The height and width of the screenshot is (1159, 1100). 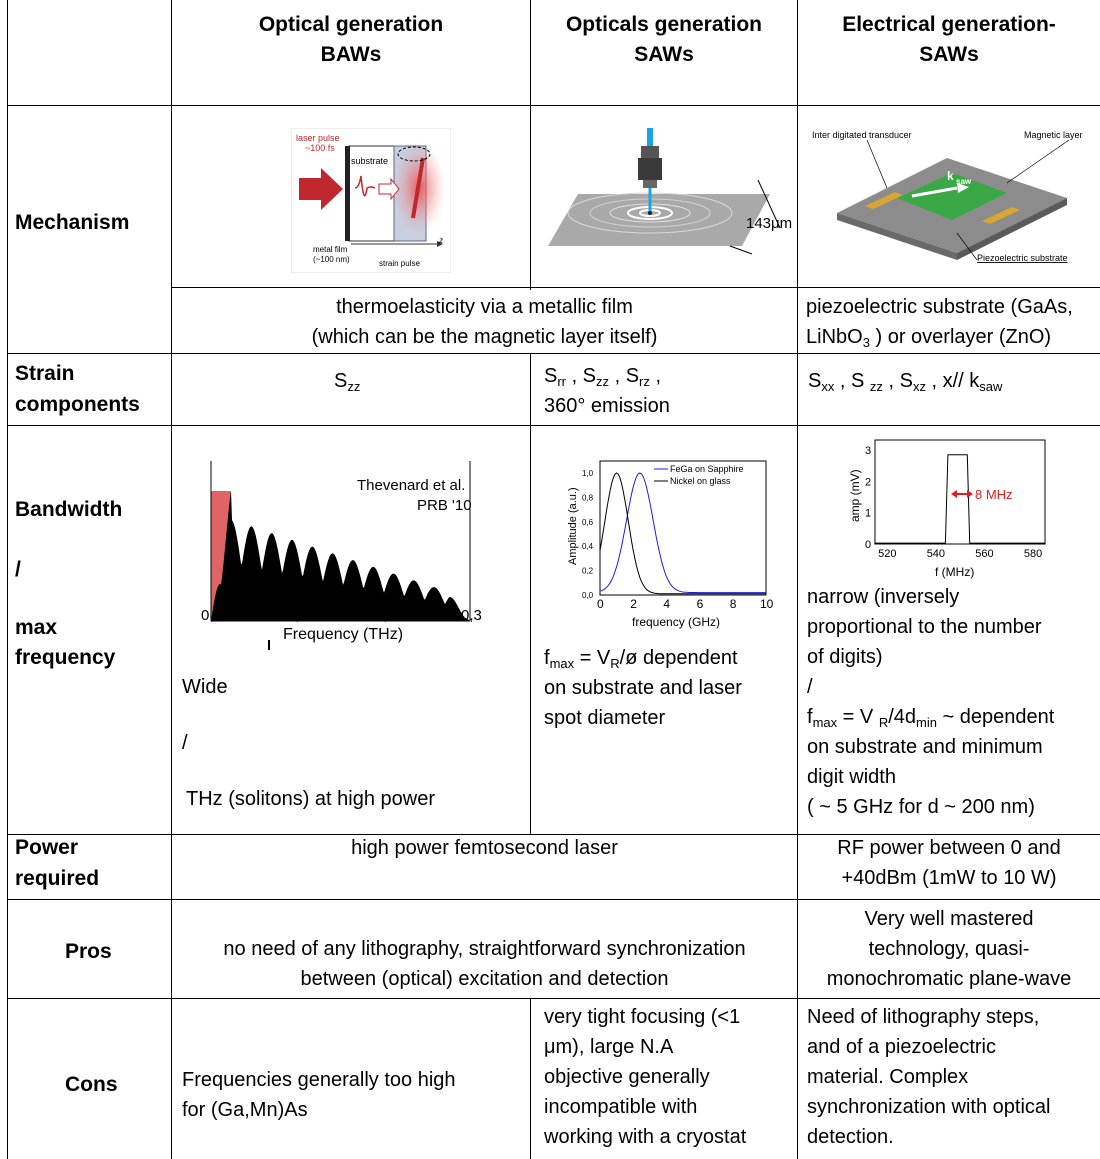 I want to click on header-optical-baws: Optical generation BAWs, so click(x=351, y=39).